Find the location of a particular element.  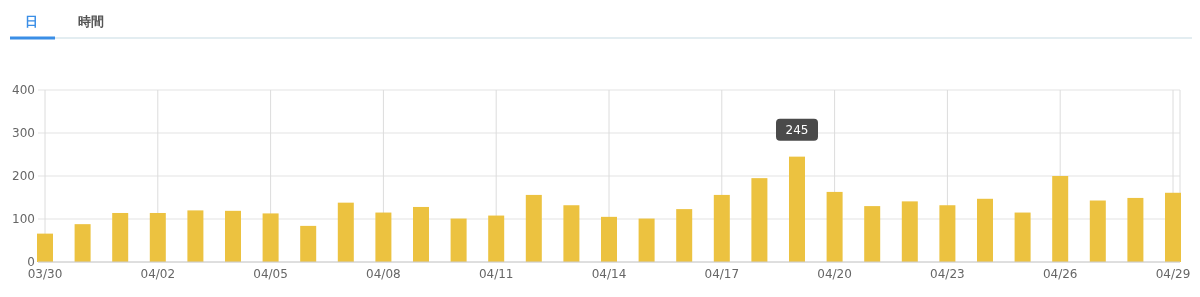

x-tick-label: 04/05 is located at coordinates (270, 274).